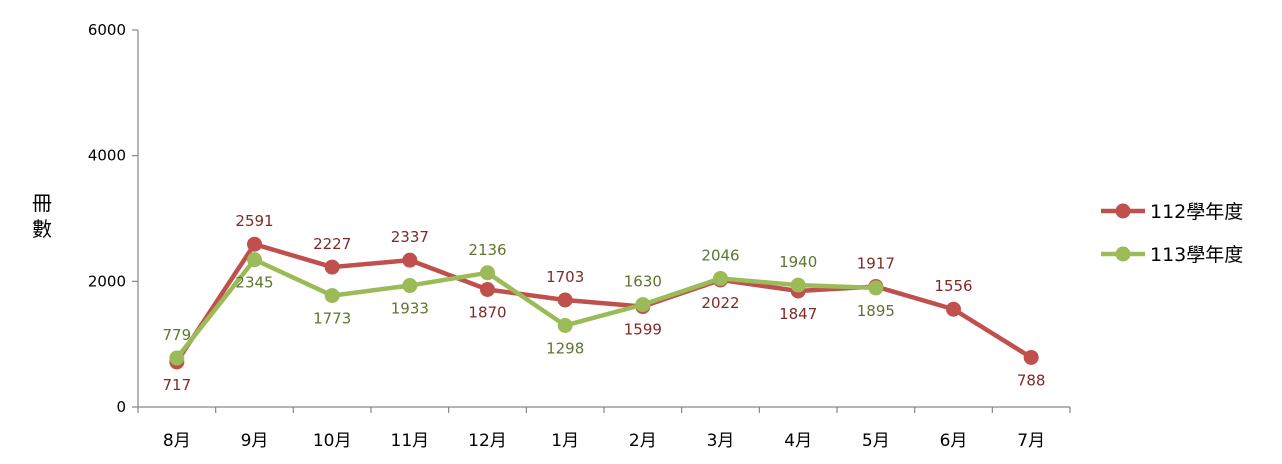  What do you see at coordinates (487, 313) in the screenshot?
I see `data-label: 1870` at bounding box center [487, 313].